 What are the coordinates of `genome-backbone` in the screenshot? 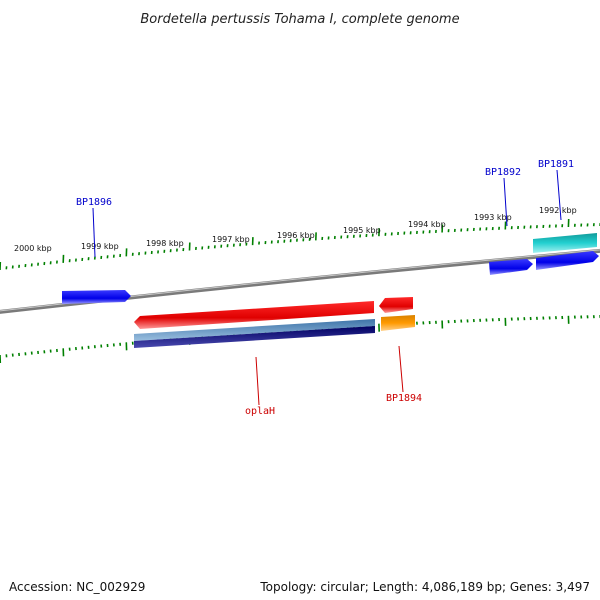 It's located at (300, 281).